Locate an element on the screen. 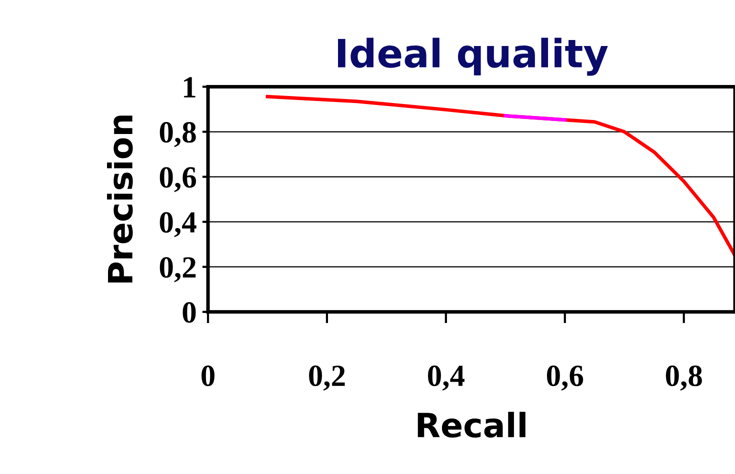 The image size is (735, 474). x-tick-label: 0,2 is located at coordinates (327, 378).